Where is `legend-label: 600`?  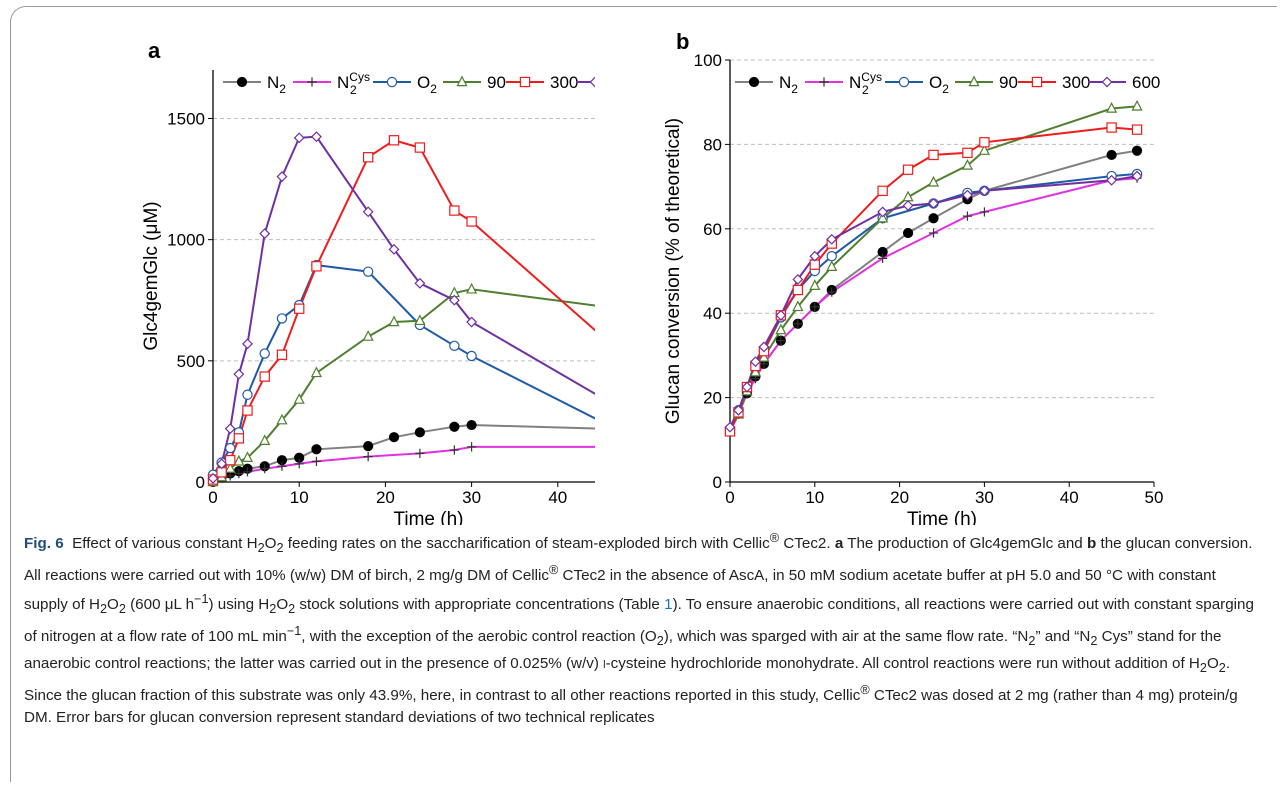
legend-label: 600 is located at coordinates (1146, 82).